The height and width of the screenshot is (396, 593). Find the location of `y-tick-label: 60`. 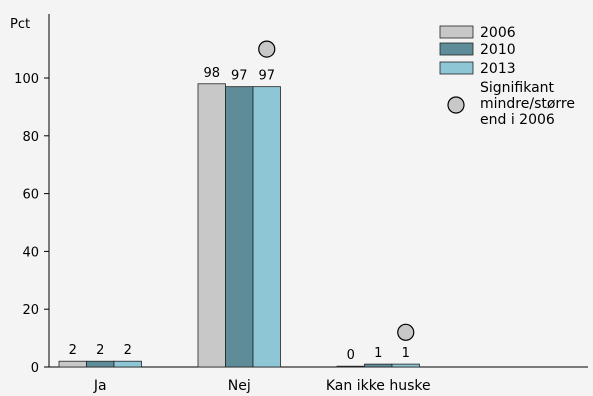

y-tick-label: 60 is located at coordinates (30, 195).